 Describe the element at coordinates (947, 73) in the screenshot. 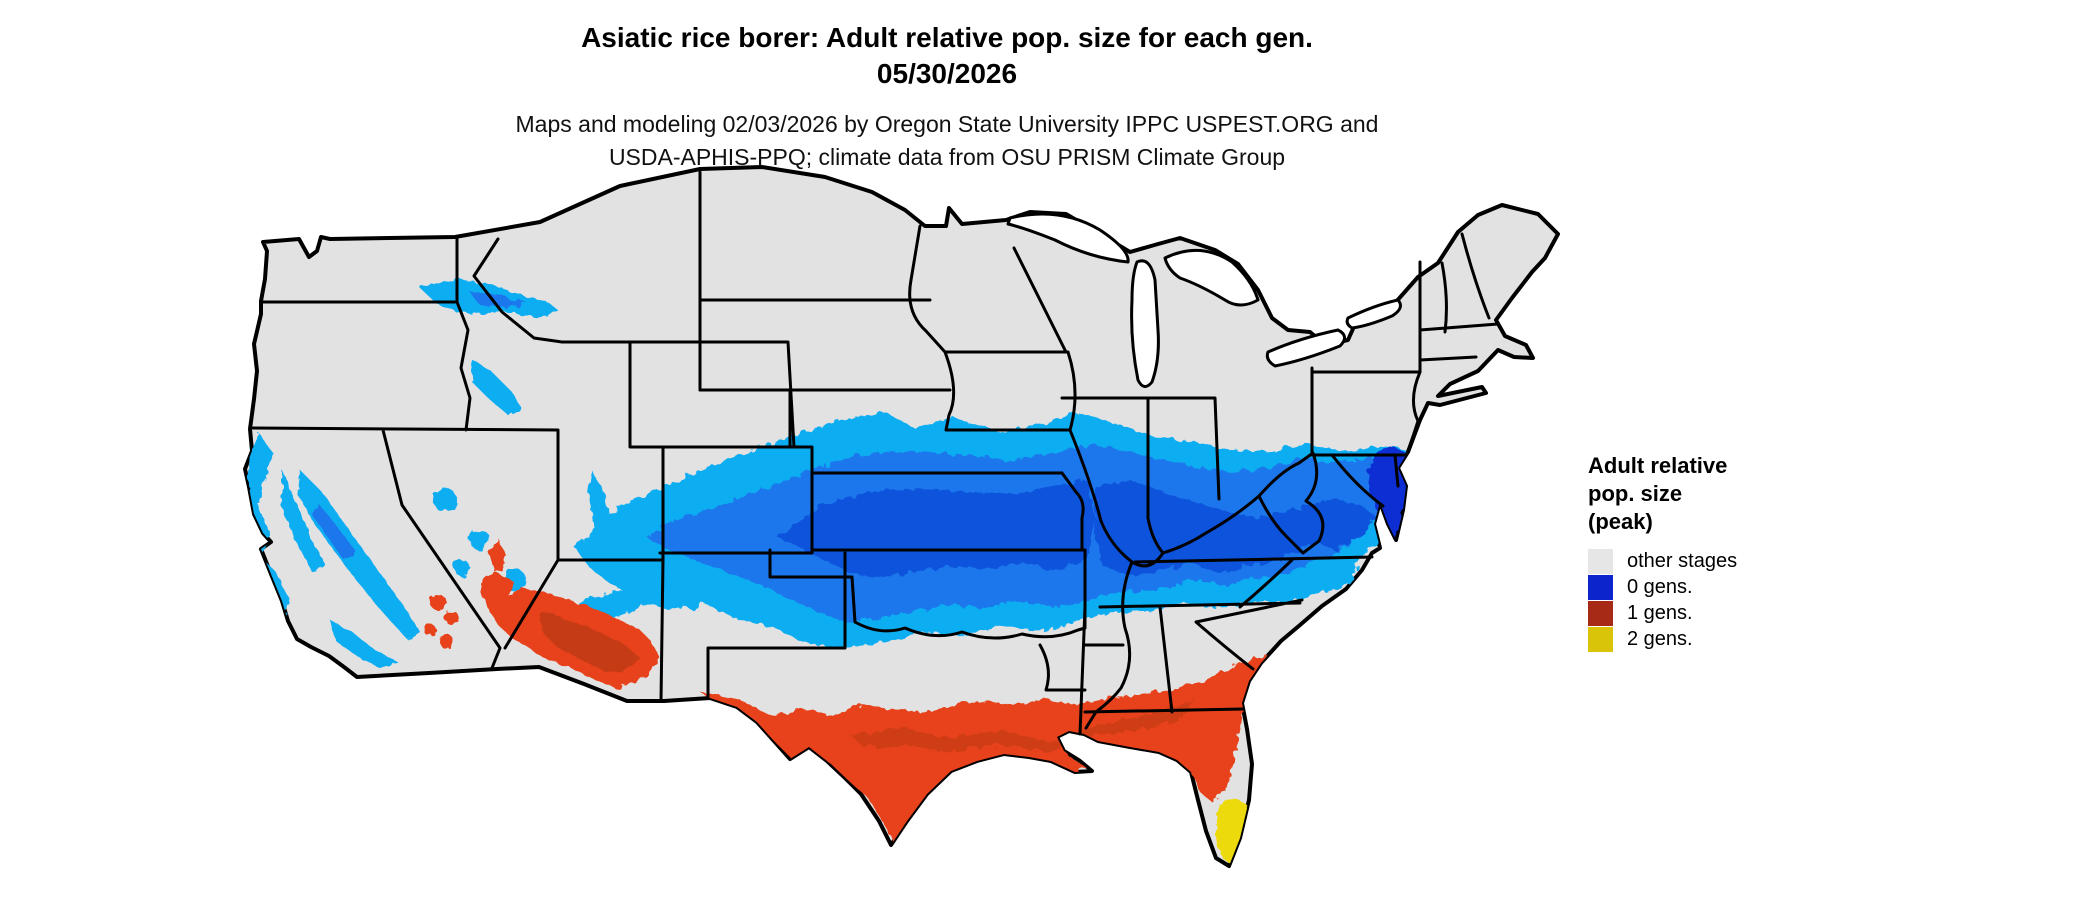

I see `page-title-line2: 05/30/2026` at that location.